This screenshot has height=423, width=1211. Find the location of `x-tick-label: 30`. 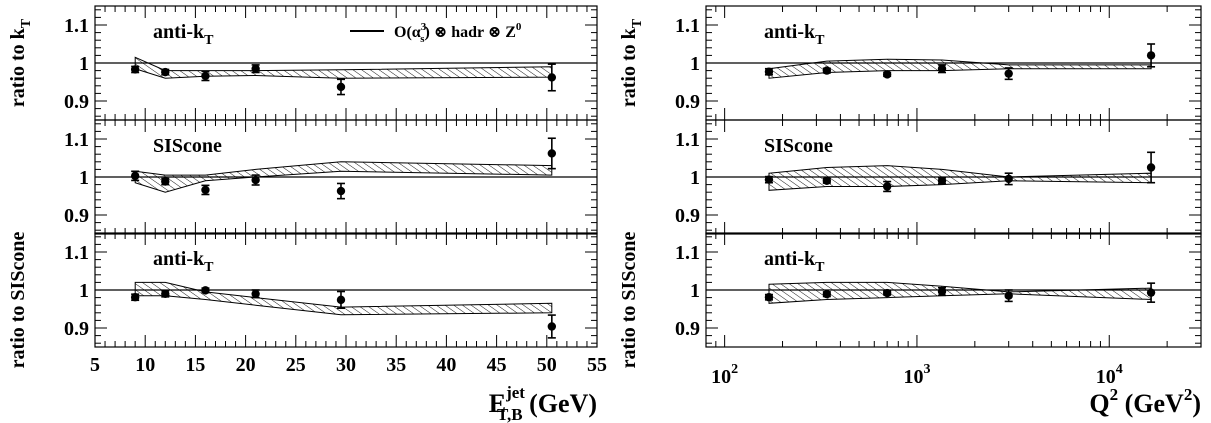

x-tick-label: 30 is located at coordinates (346, 365).